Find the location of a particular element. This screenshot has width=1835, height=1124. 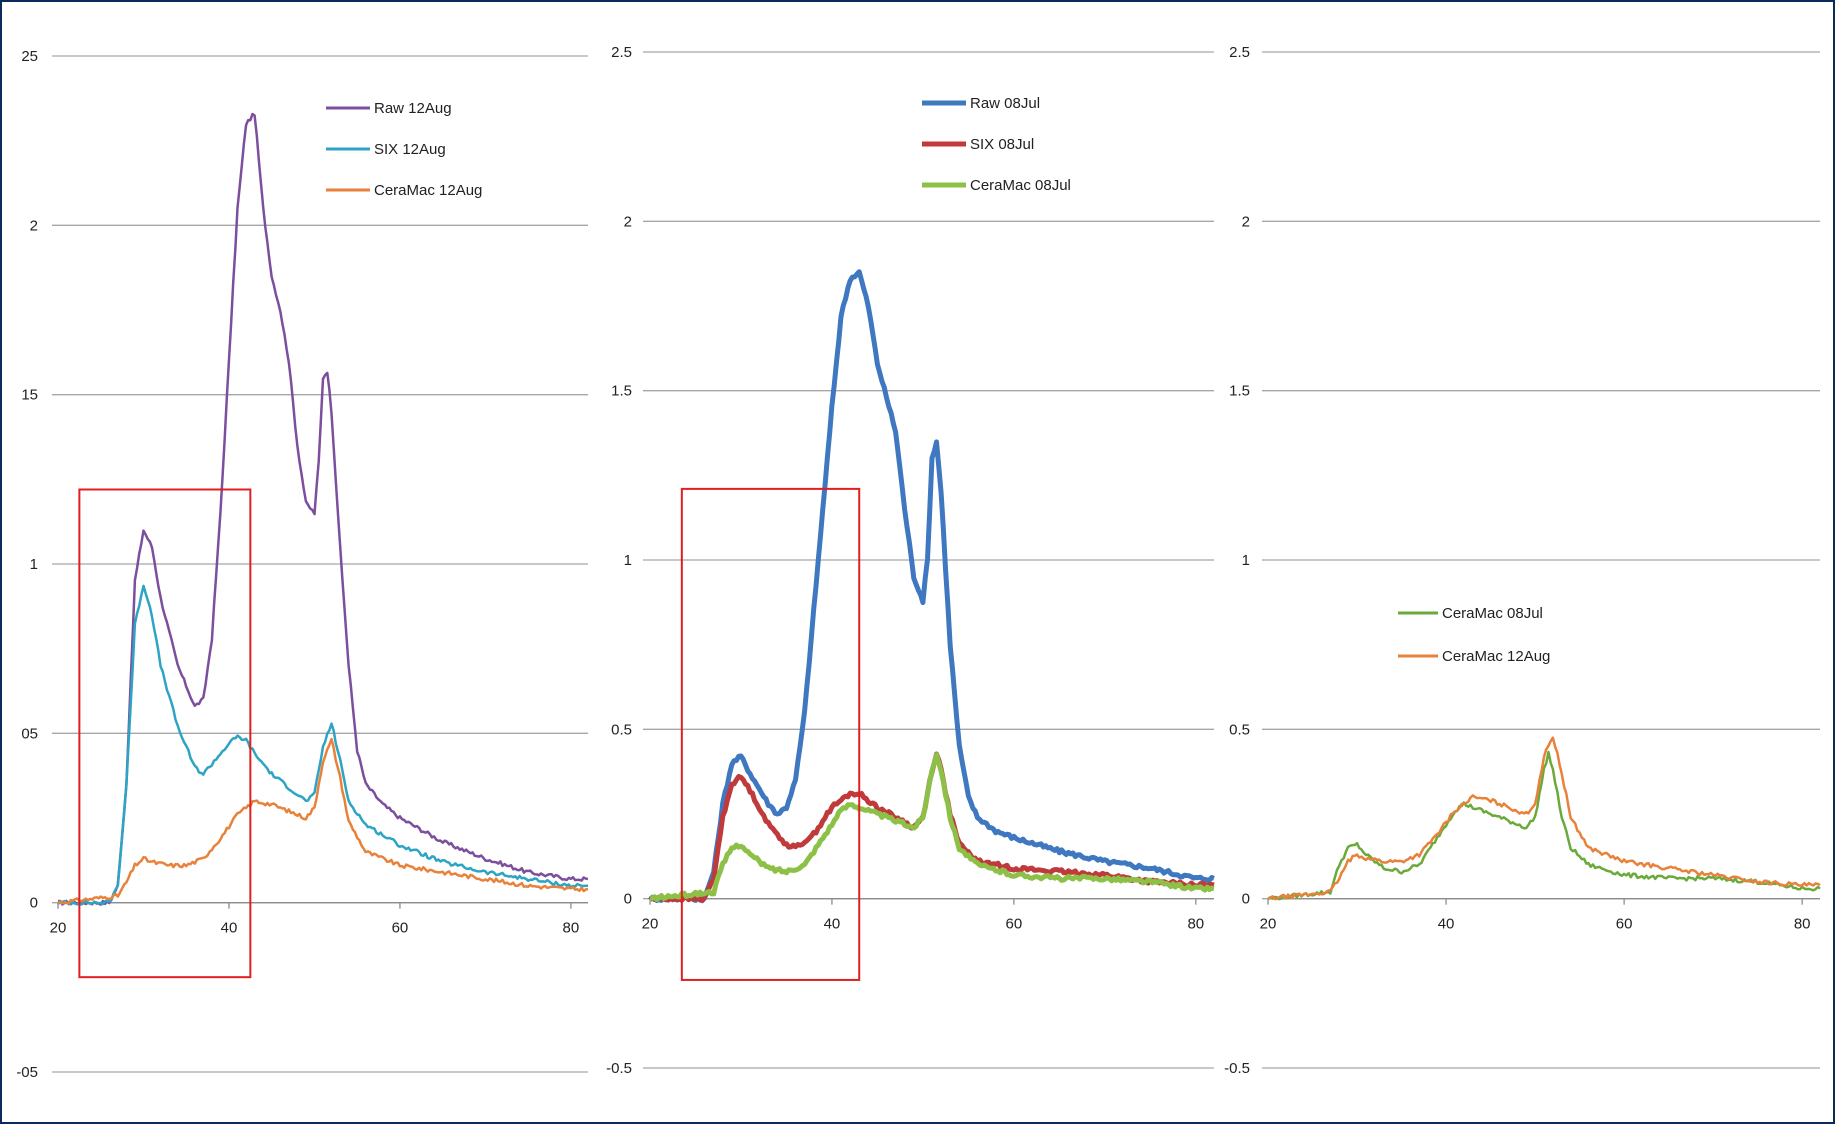

y-tick-label: 05 is located at coordinates (29, 733).